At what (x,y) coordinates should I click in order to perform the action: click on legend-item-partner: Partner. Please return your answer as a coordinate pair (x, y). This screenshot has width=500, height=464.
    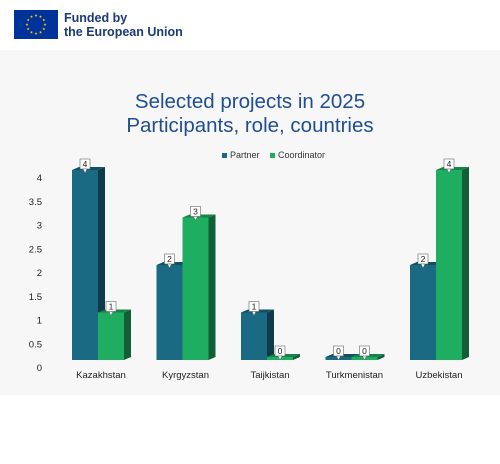
    Looking at the image, I should click on (241, 155).